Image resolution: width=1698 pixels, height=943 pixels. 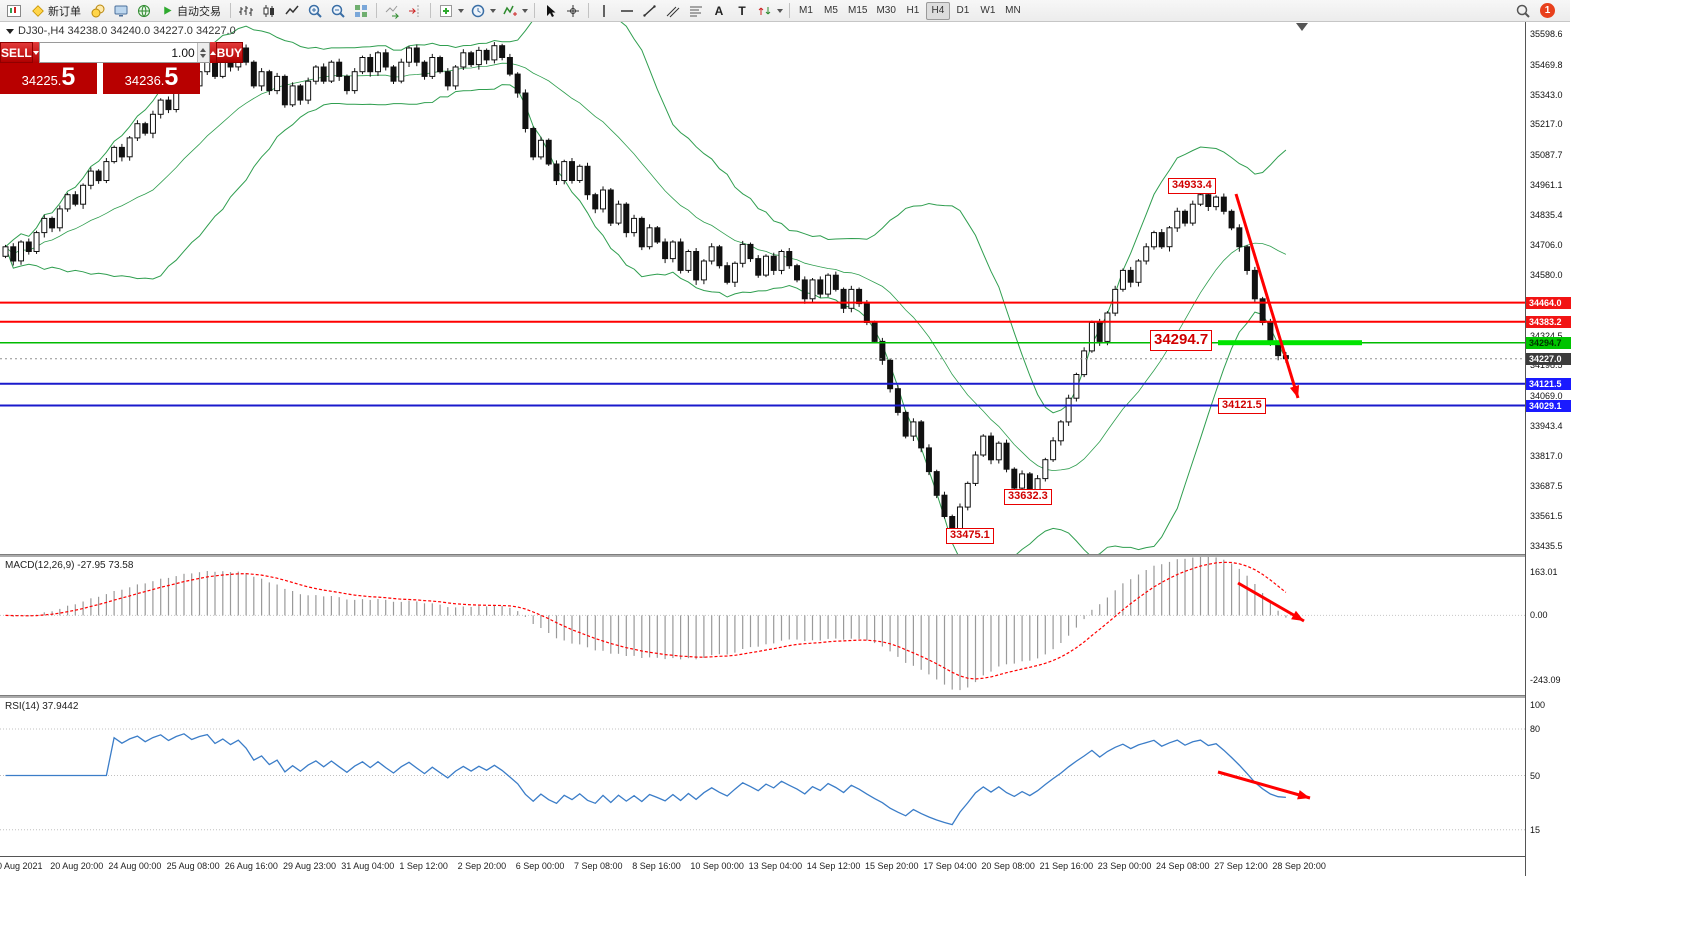 I want to click on buy-button: BUY, so click(x=229, y=52).